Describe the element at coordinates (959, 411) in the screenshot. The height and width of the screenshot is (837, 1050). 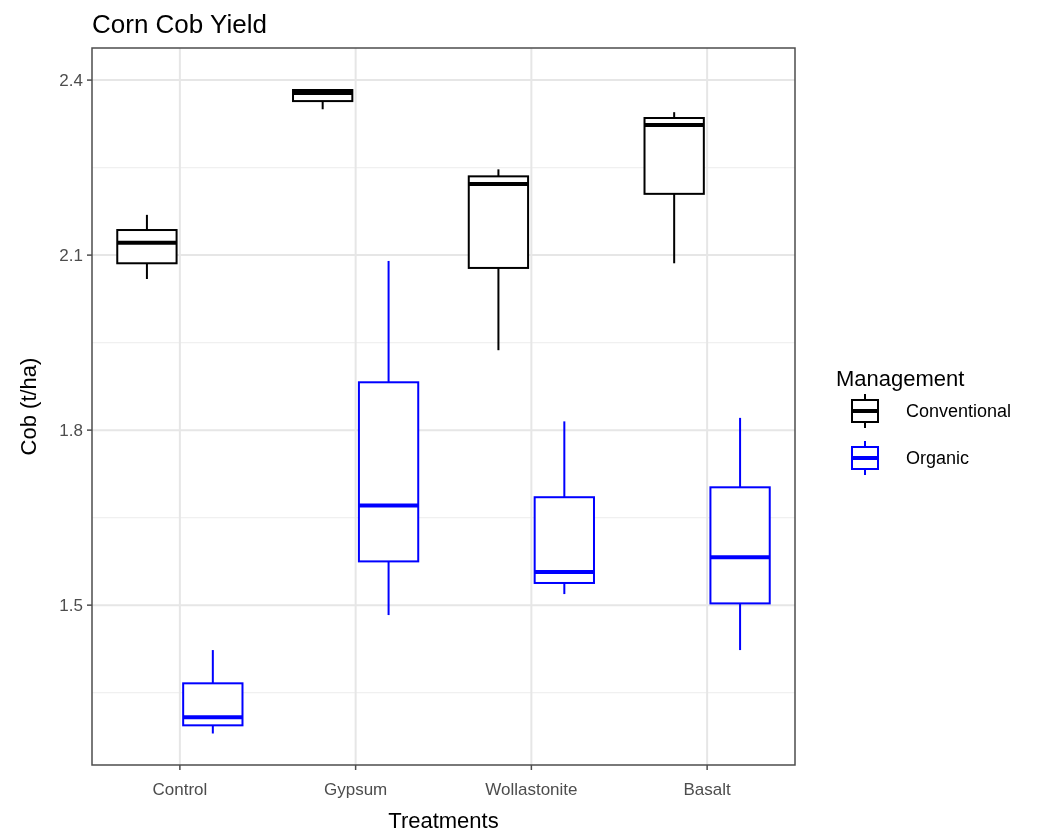
I see `legend-label: Conventional` at that location.